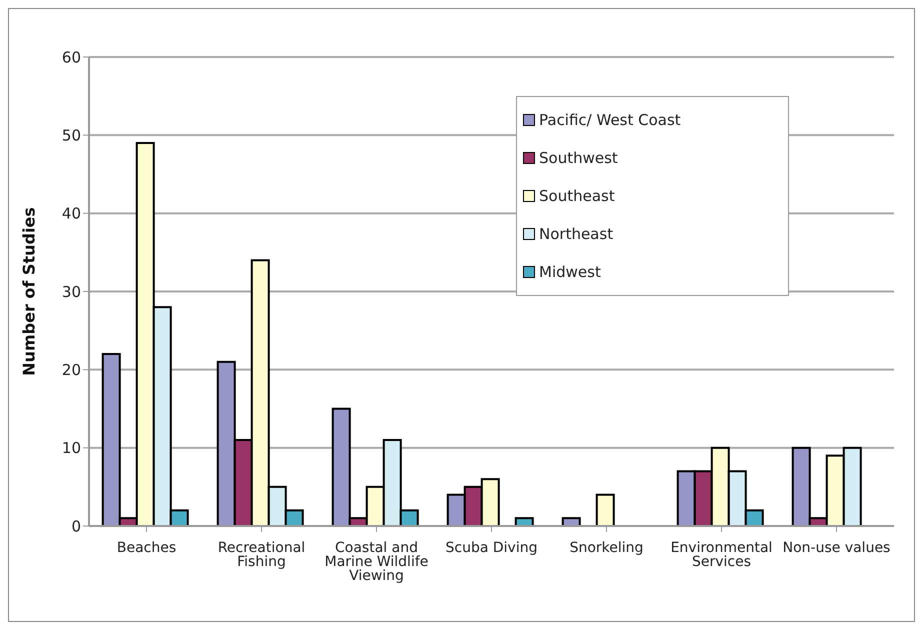  Describe the element at coordinates (71, 369) in the screenshot. I see `y-tick-label: 20` at that location.